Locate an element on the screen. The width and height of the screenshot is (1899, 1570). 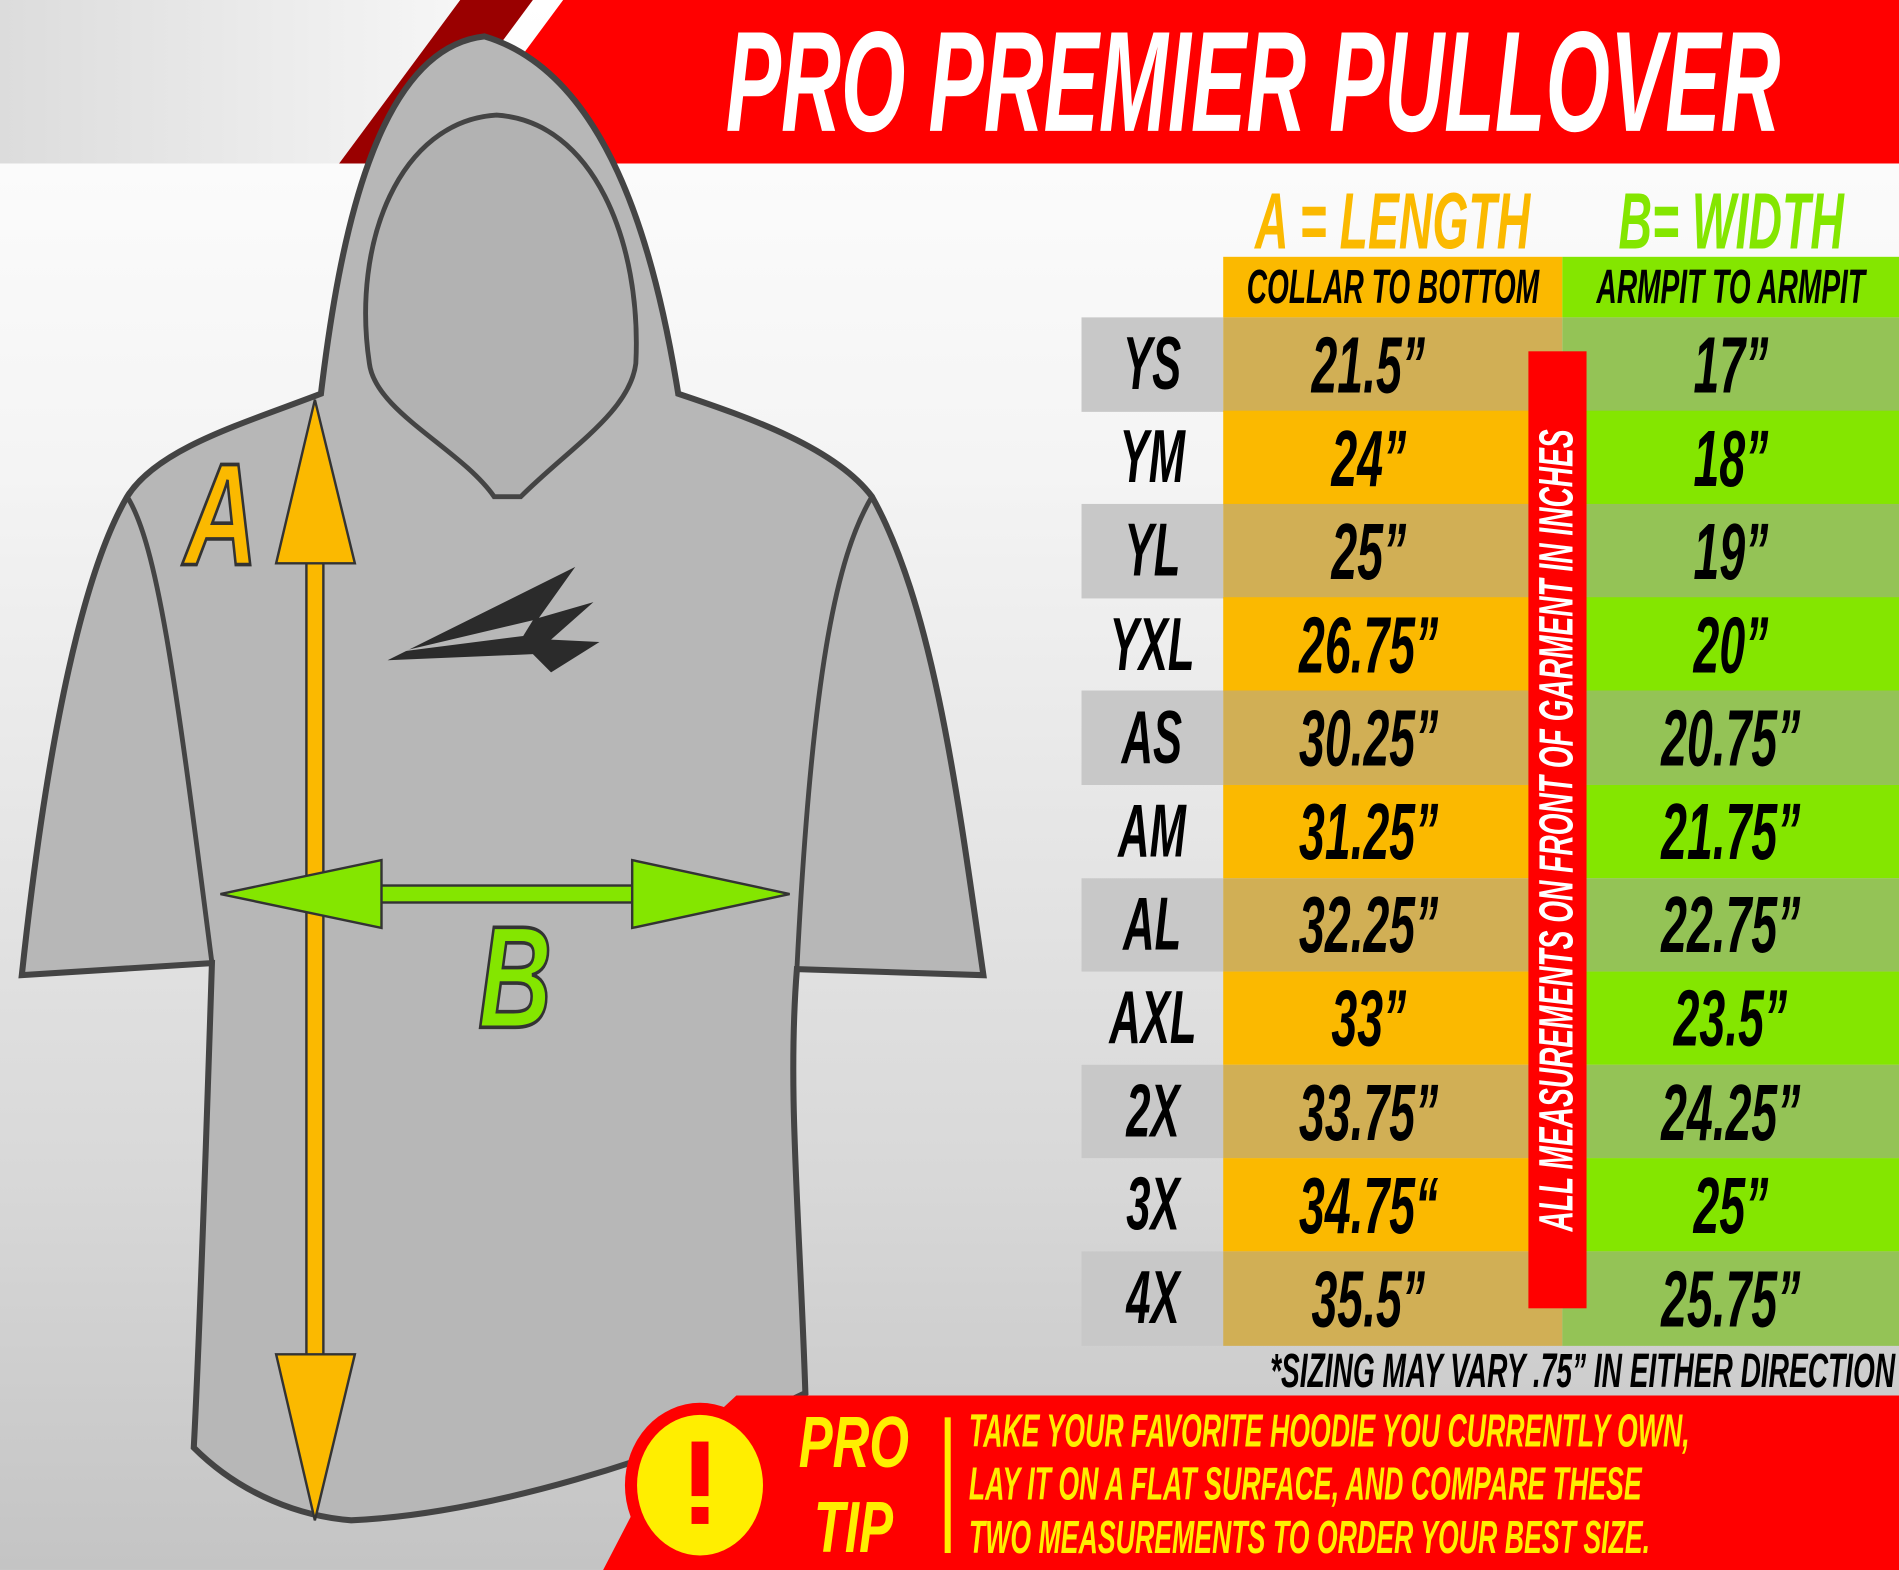
length-cell: 33.75” is located at coordinates (1393, 1111).